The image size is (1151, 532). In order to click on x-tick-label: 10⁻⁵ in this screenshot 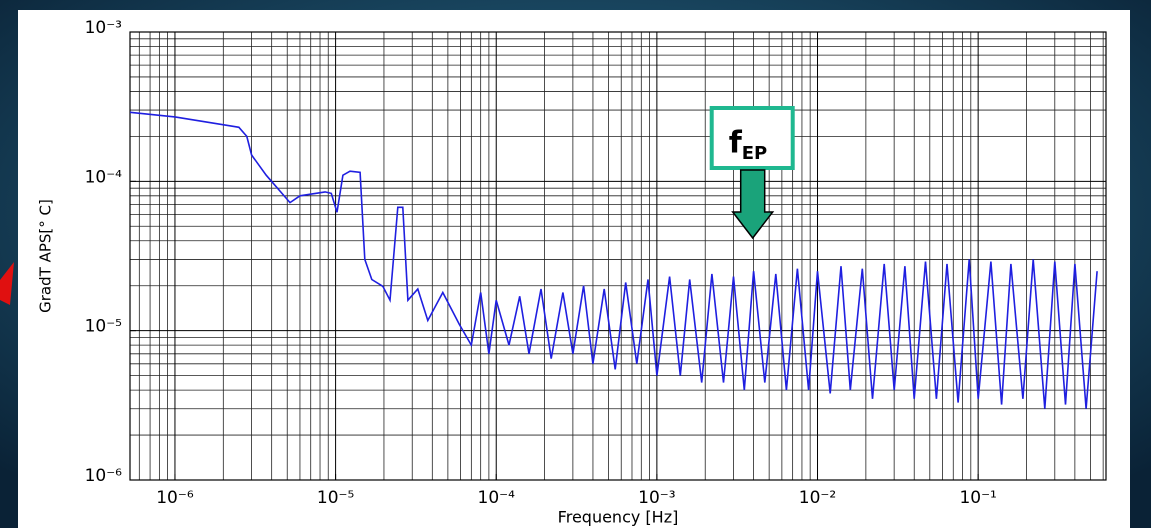, I will do `click(335, 498)`.